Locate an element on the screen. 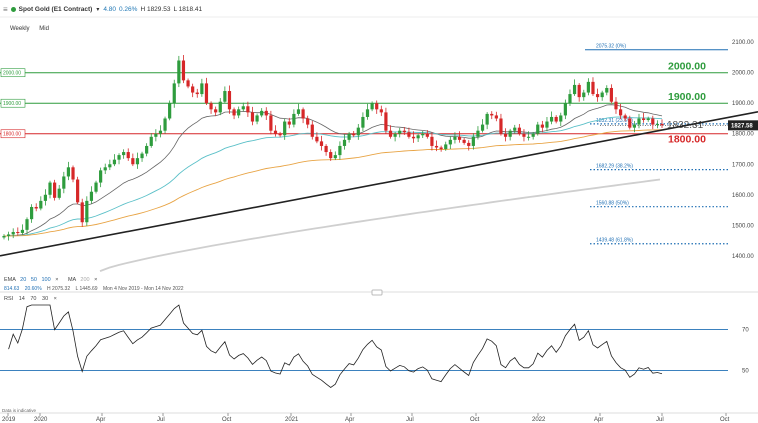  ema-20: 20 is located at coordinates (23, 280).